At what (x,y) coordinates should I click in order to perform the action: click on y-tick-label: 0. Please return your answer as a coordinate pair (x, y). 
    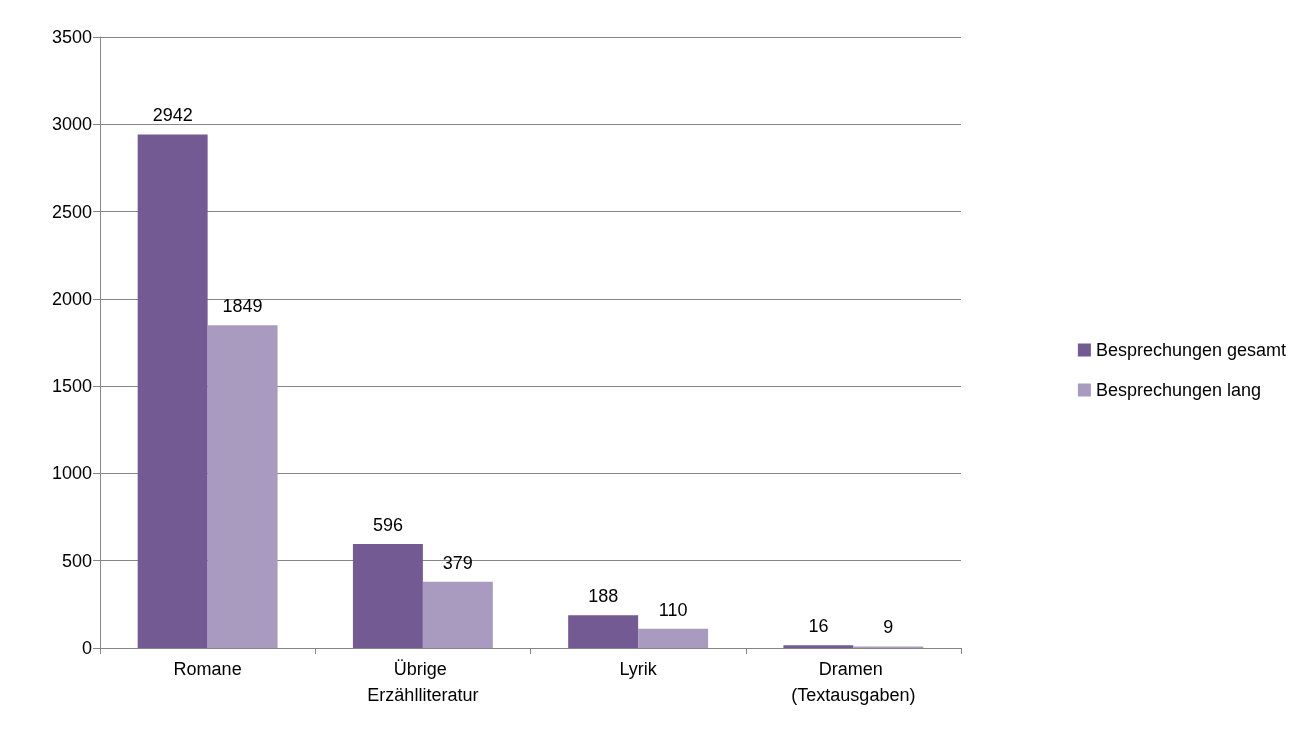
    Looking at the image, I should click on (86, 648).